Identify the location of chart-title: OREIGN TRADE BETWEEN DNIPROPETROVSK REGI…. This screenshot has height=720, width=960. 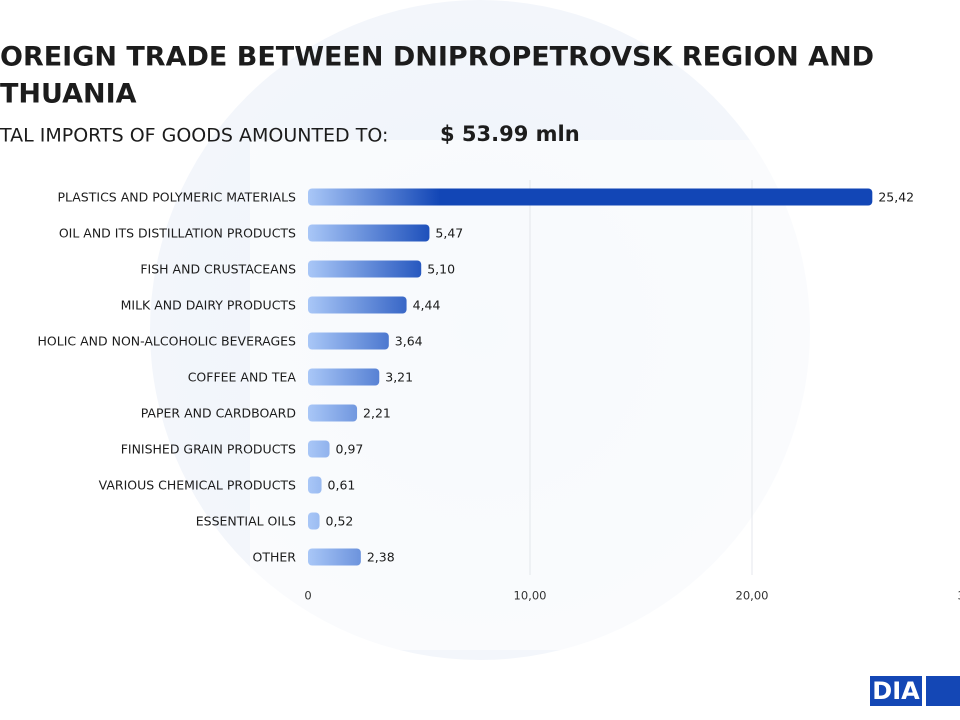
(437, 57).